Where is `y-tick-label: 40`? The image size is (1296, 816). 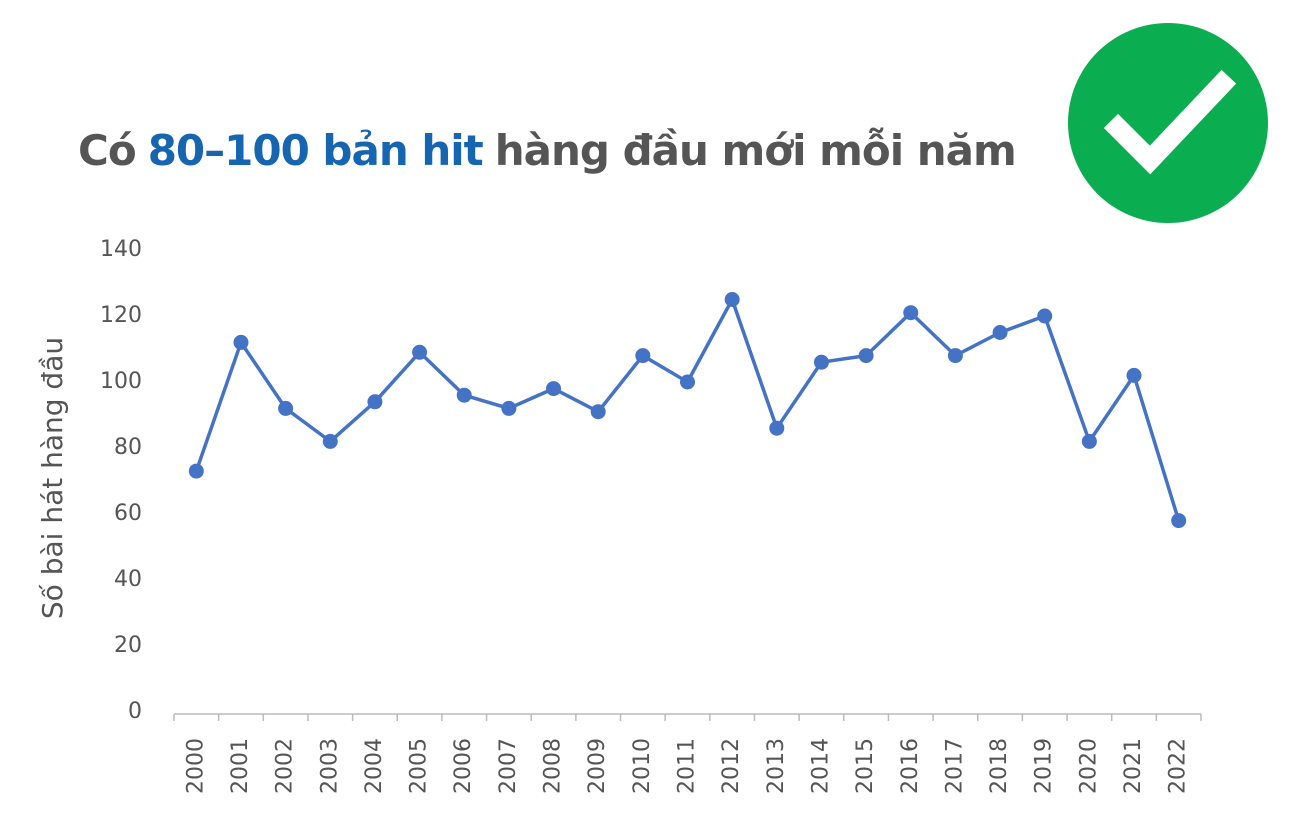
y-tick-label: 40 is located at coordinates (128, 579).